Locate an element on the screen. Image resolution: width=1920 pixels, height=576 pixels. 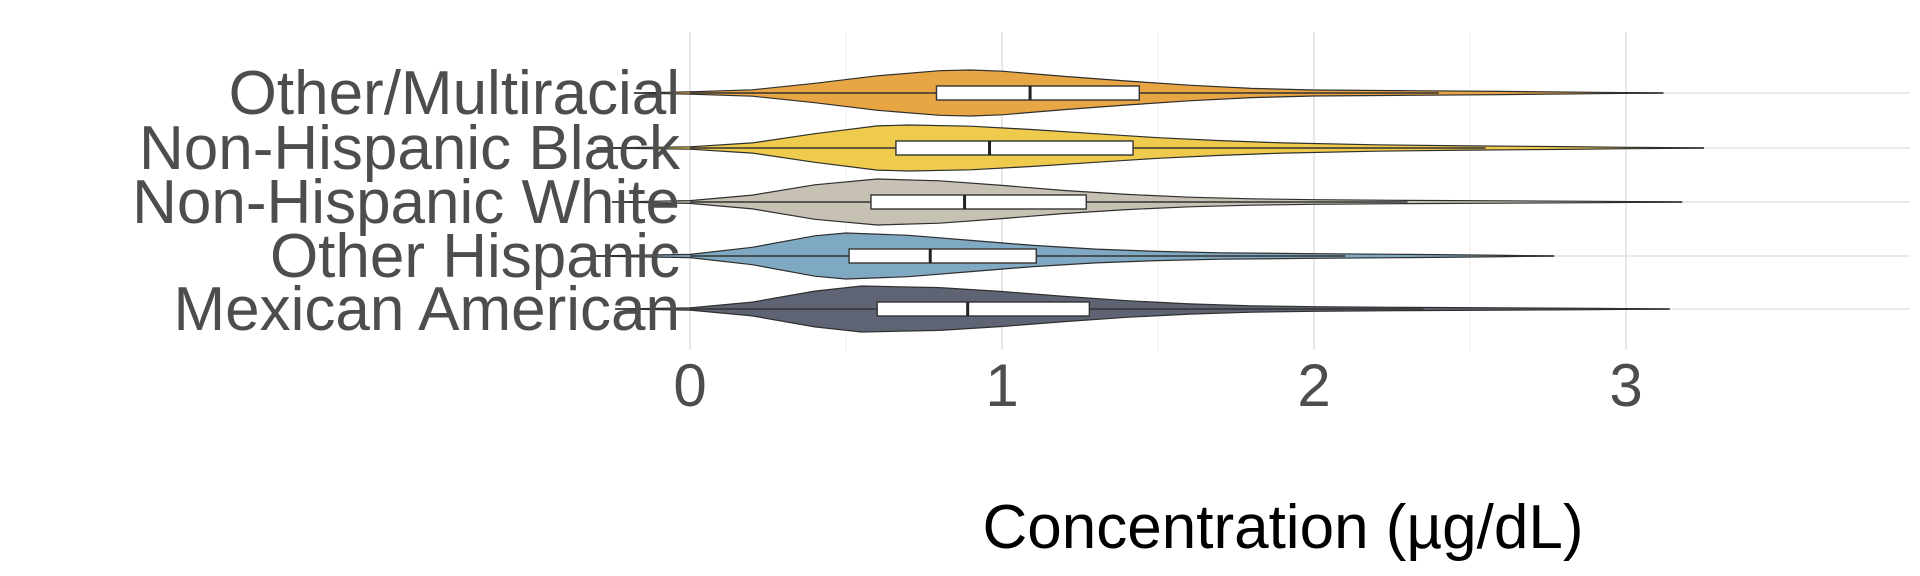
y-tick-label-non-hispanic-white: Non-Hispanic White is located at coordinates (406, 202).